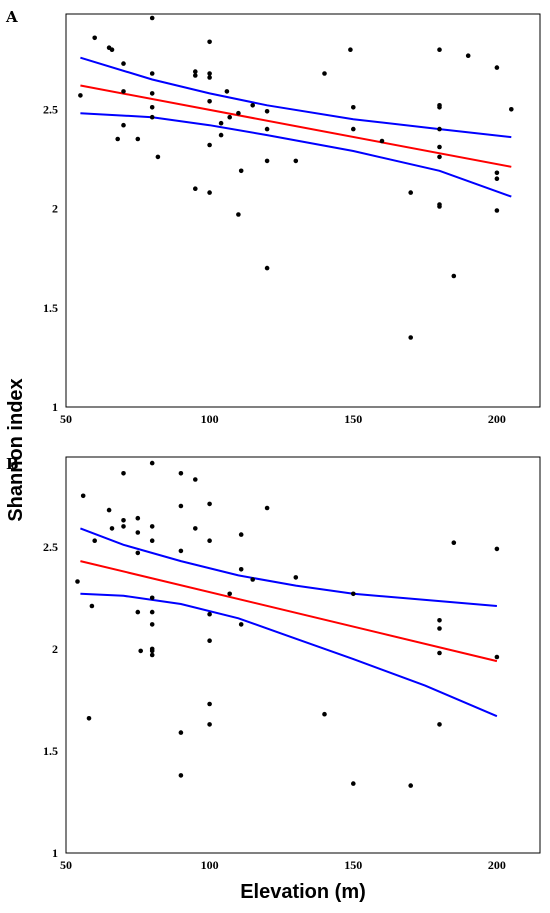 This screenshot has width=550, height=913. I want to click on panel-a-x-tick-label: 150, so click(353, 419).